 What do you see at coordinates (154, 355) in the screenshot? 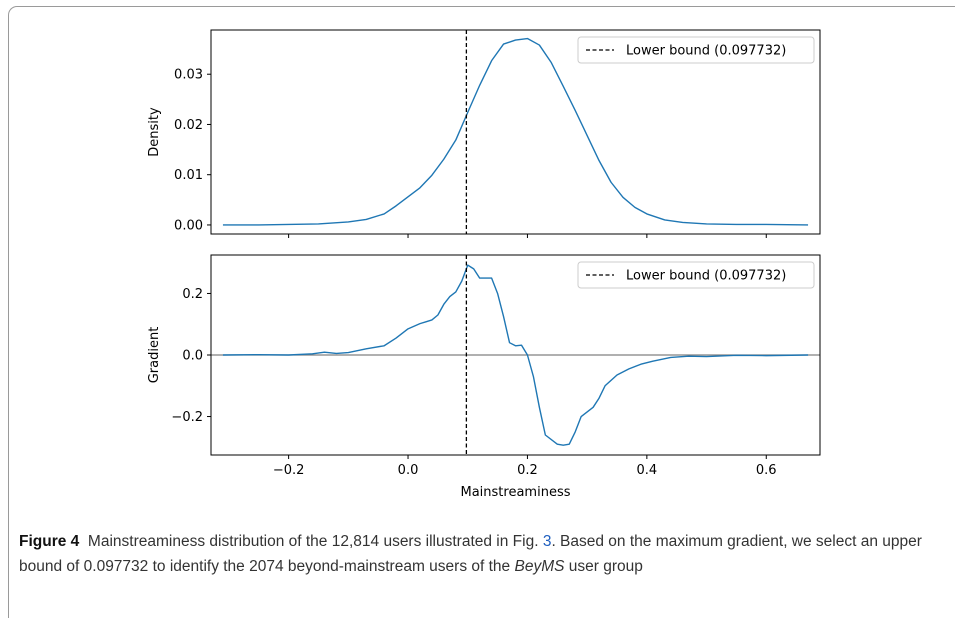
I see `gradient-y-axis-title: Gradient` at bounding box center [154, 355].